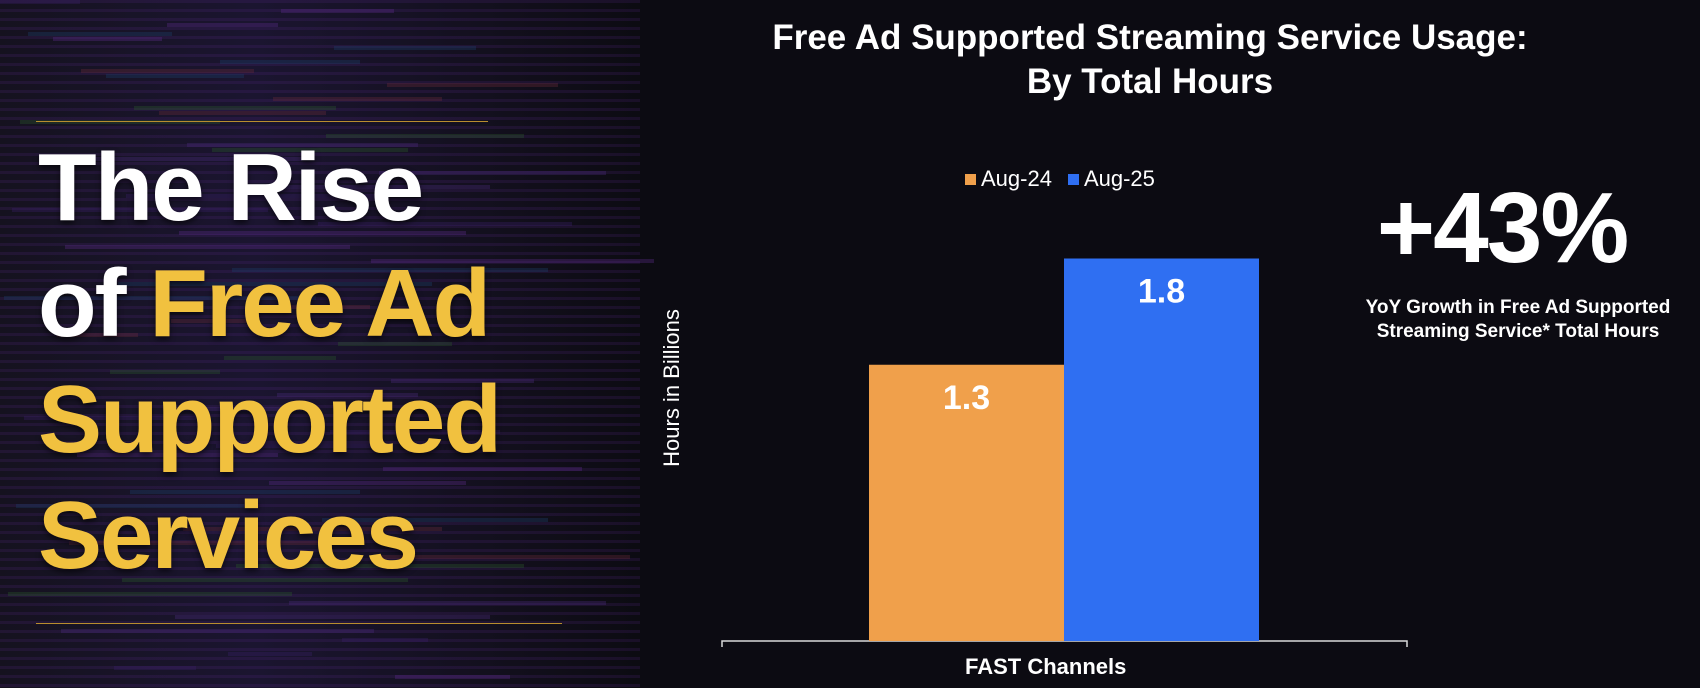 This screenshot has width=1700, height=688. What do you see at coordinates (1119, 178) in the screenshot?
I see `legend-label-aug25: Aug-25` at bounding box center [1119, 178].